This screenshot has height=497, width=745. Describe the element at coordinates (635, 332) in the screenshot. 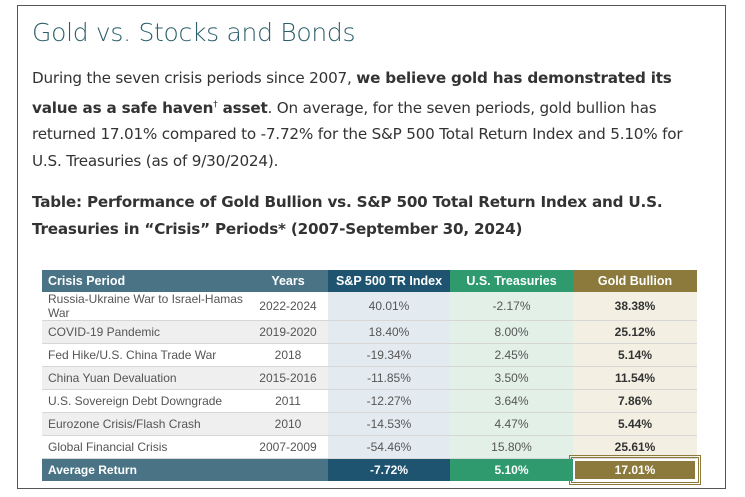

I see `table-cell: 25.12%` at that location.